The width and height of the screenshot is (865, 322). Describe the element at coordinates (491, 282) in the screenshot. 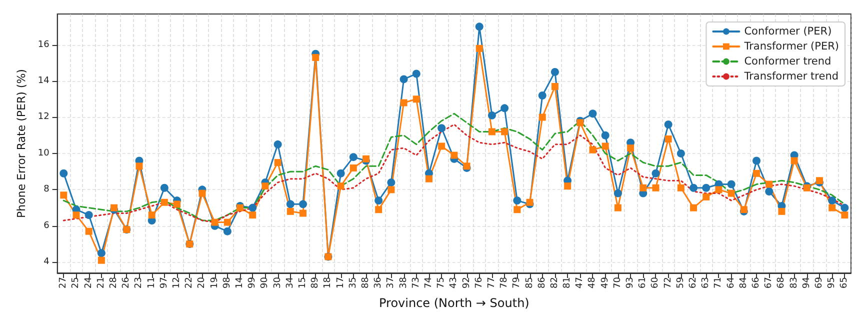

I see `x-tick-label: 77` at that location.